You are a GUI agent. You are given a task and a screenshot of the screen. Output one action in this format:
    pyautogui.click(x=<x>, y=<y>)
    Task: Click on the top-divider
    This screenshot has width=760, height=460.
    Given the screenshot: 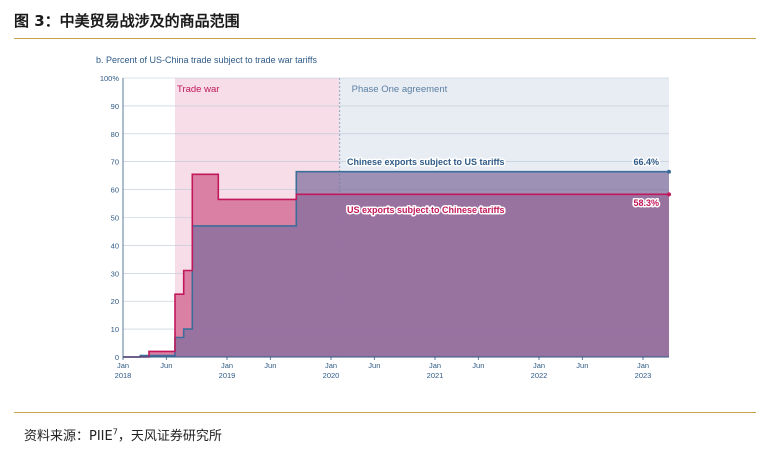 What is the action you would take?
    pyautogui.click(x=385, y=38)
    